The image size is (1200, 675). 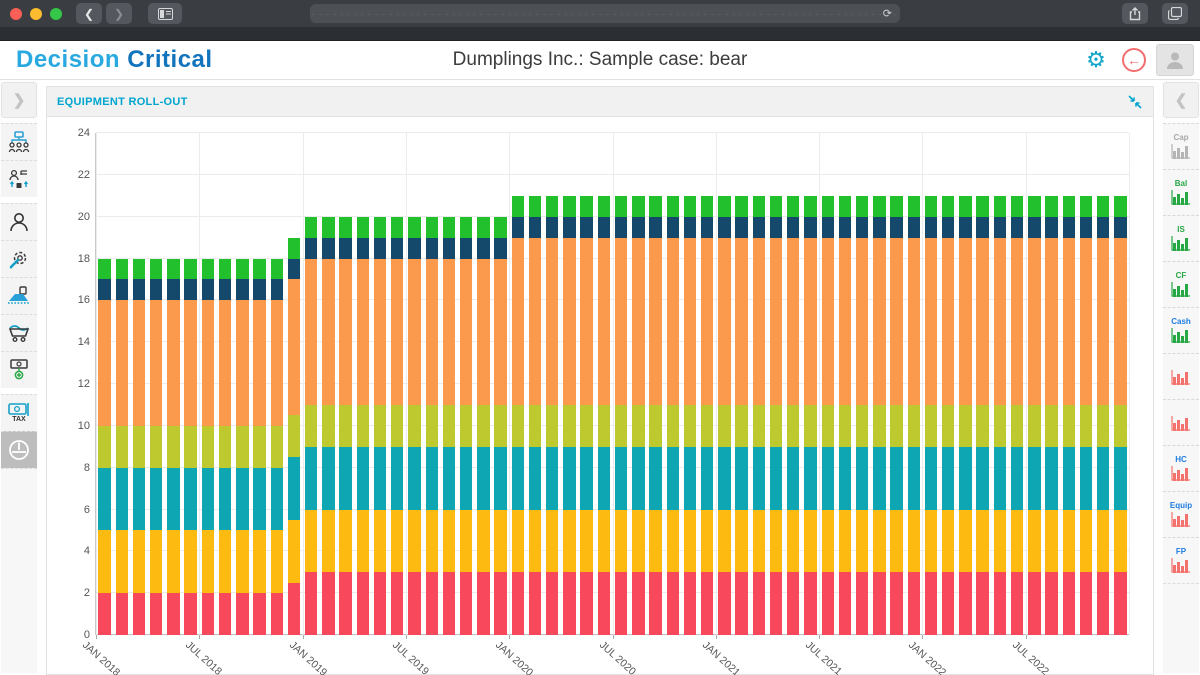 I want to click on sidebar-item-procurement, so click(x=19, y=332).